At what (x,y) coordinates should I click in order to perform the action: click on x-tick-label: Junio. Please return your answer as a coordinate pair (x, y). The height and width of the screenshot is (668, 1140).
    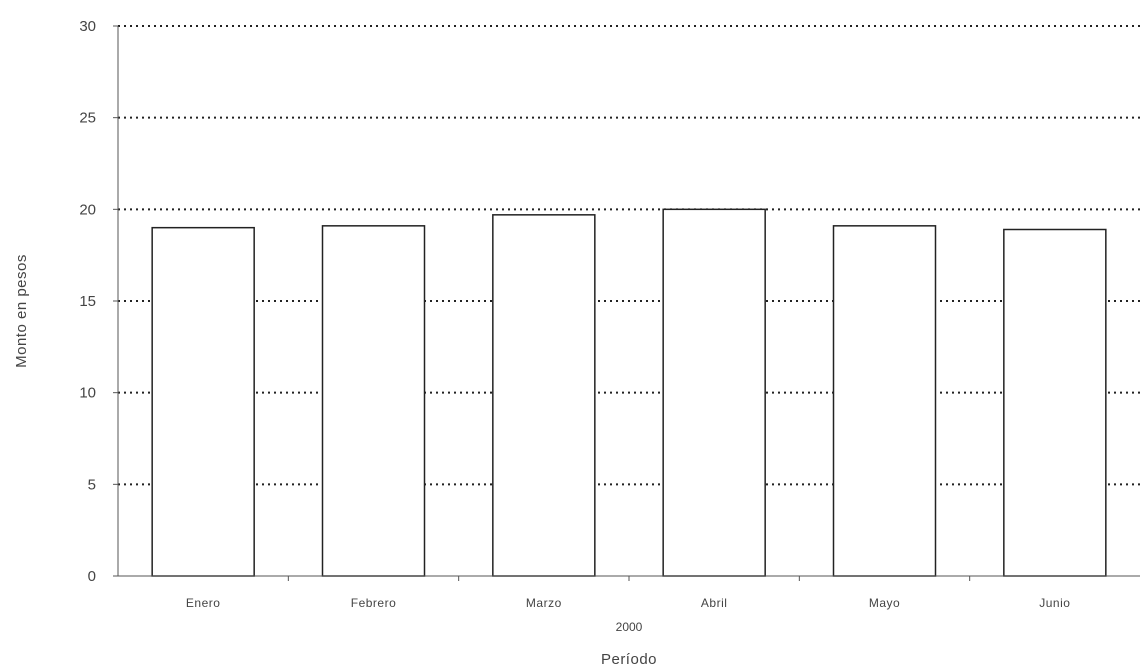
    Looking at the image, I should click on (1054, 603).